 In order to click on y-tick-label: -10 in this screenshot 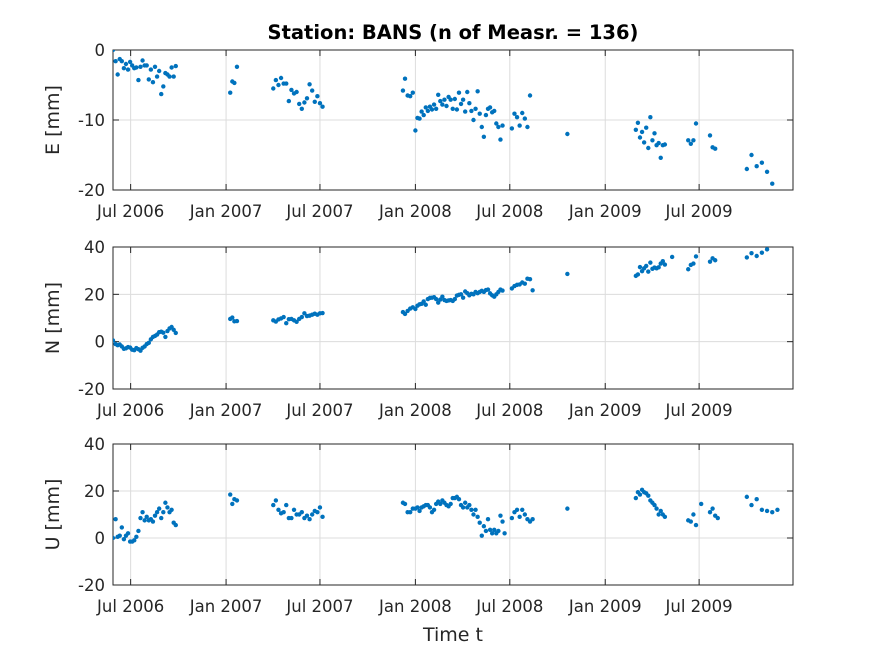, I will do `click(91, 120)`.